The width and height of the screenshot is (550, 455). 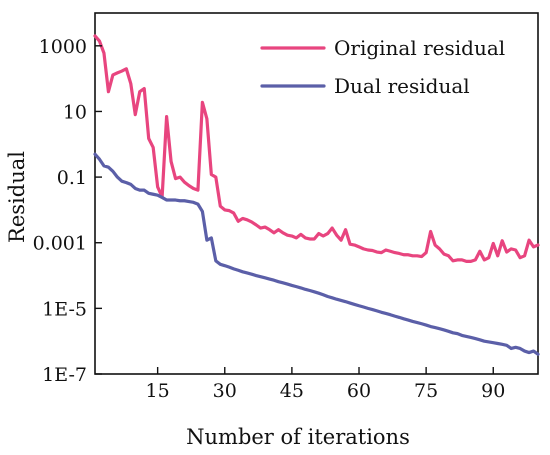 What do you see at coordinates (60, 244) in the screenshot?
I see `y-tick-label: 0.001` at bounding box center [60, 244].